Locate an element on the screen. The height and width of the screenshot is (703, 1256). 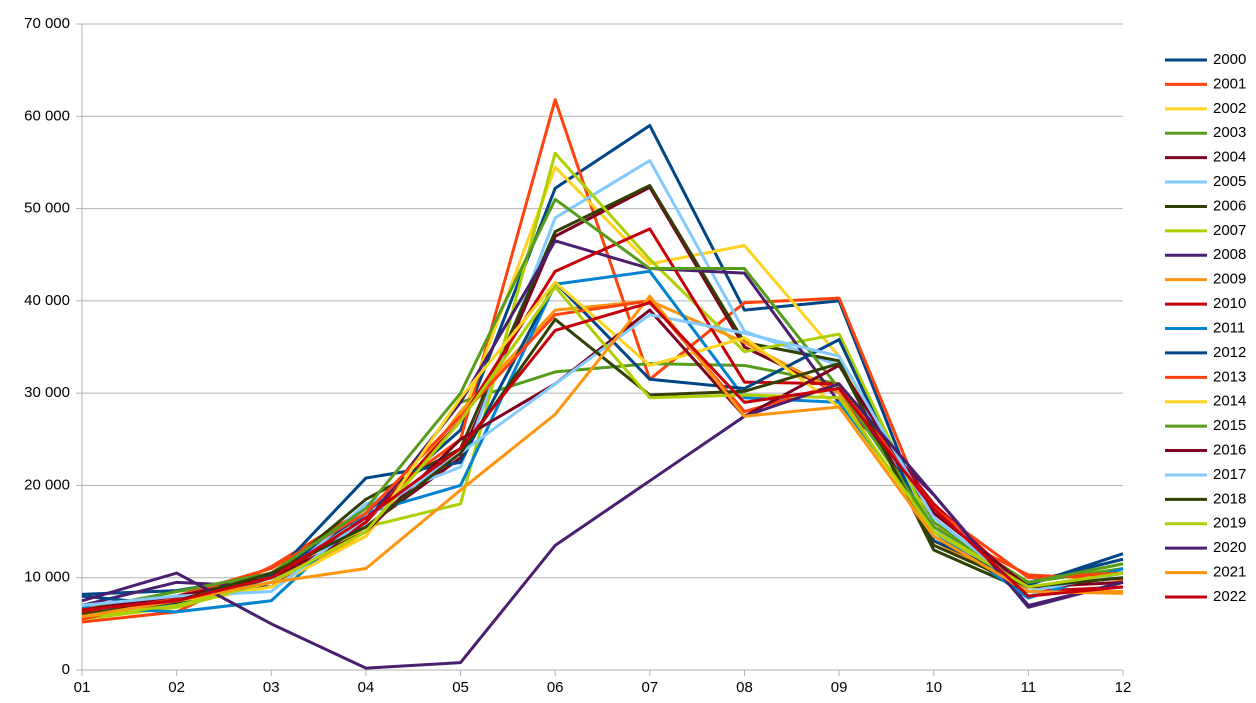
x-tick-label: 05 is located at coordinates (460, 687).